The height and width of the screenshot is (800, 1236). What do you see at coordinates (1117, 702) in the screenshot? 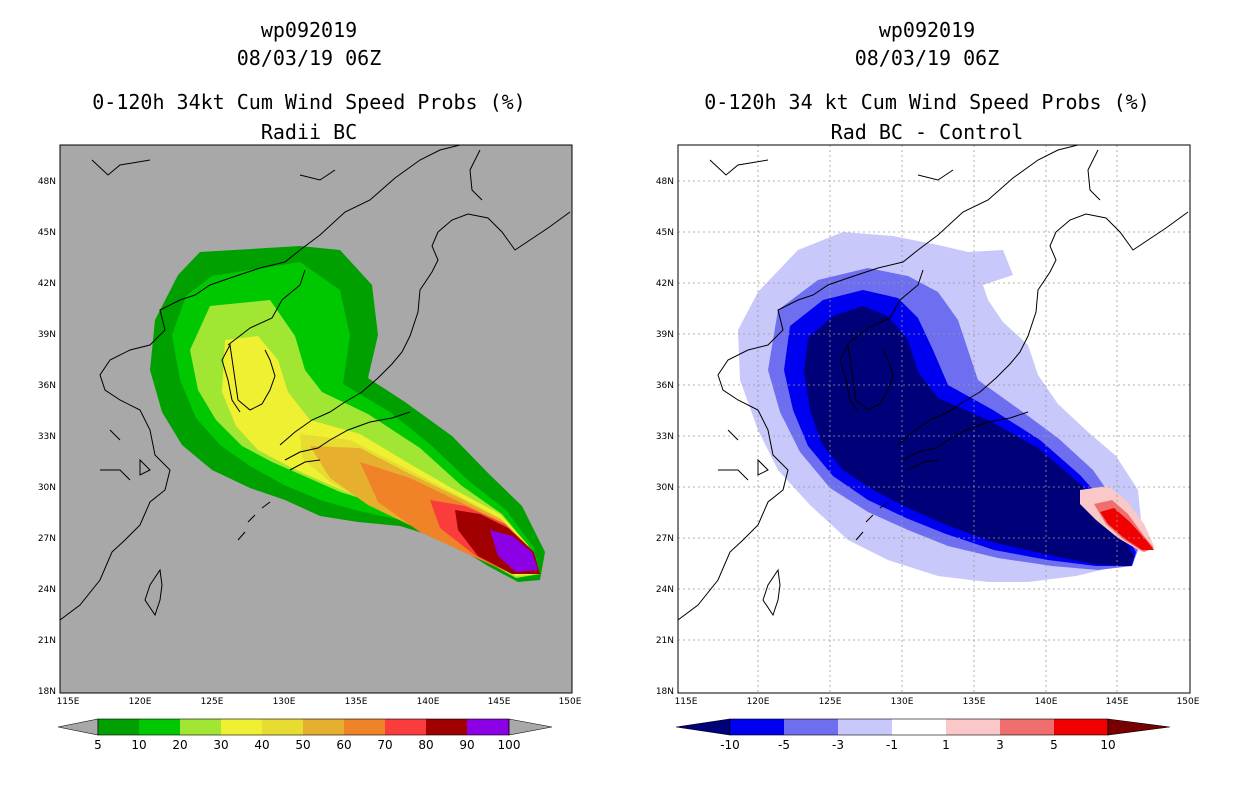
I see `right-lon-label: 145E` at bounding box center [1117, 702].